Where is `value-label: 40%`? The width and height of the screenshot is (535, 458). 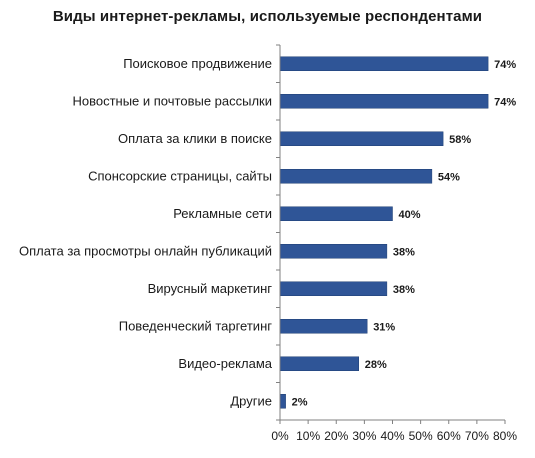 value-label: 40% is located at coordinates (410, 215).